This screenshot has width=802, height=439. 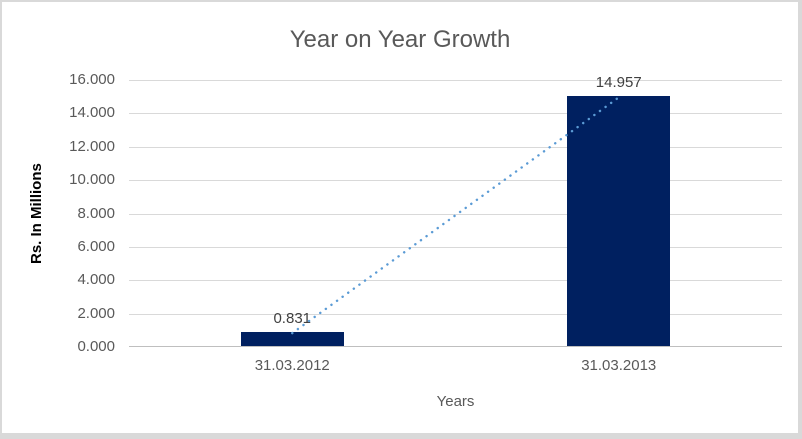 I want to click on y-axis-tick-label: 14.000, so click(x=92, y=113).